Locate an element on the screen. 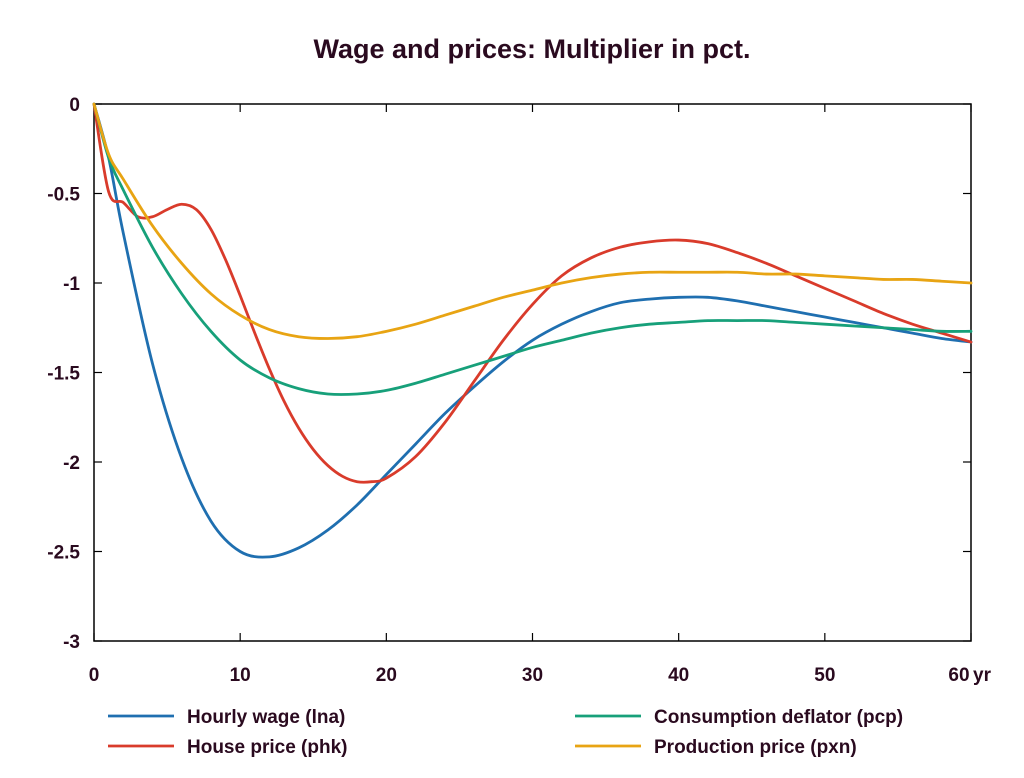 This screenshot has width=1024, height=778. legend-label-2: Consumption deflator (pcp) is located at coordinates (778, 717).